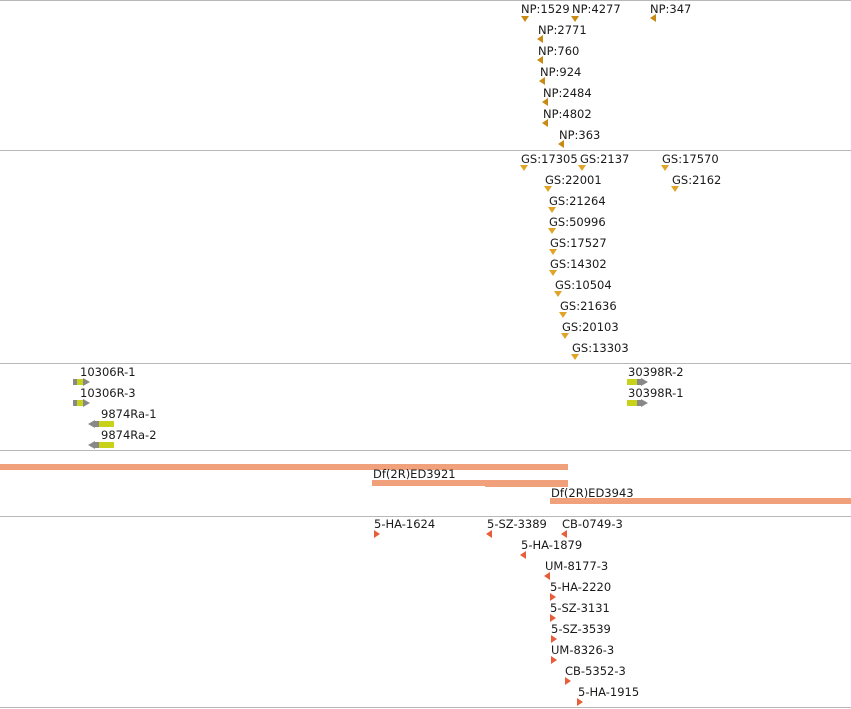 This screenshot has height=709, width=851. I want to click on gs-feature-label: GS:17527, so click(578, 243).